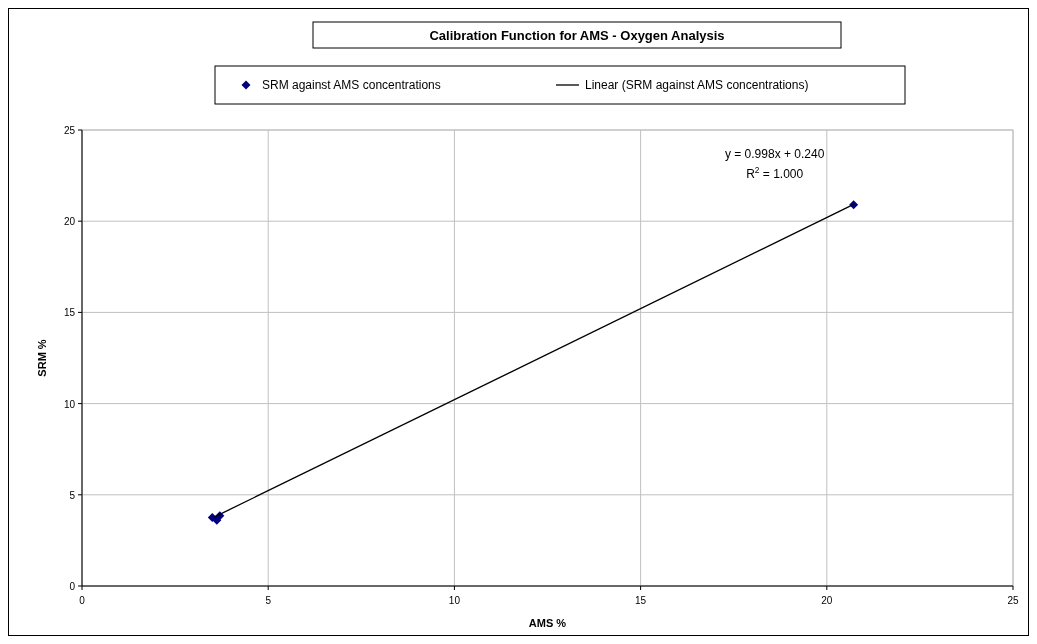  Describe the element at coordinates (42, 358) in the screenshot. I see `y-axis-title: SRM %` at that location.